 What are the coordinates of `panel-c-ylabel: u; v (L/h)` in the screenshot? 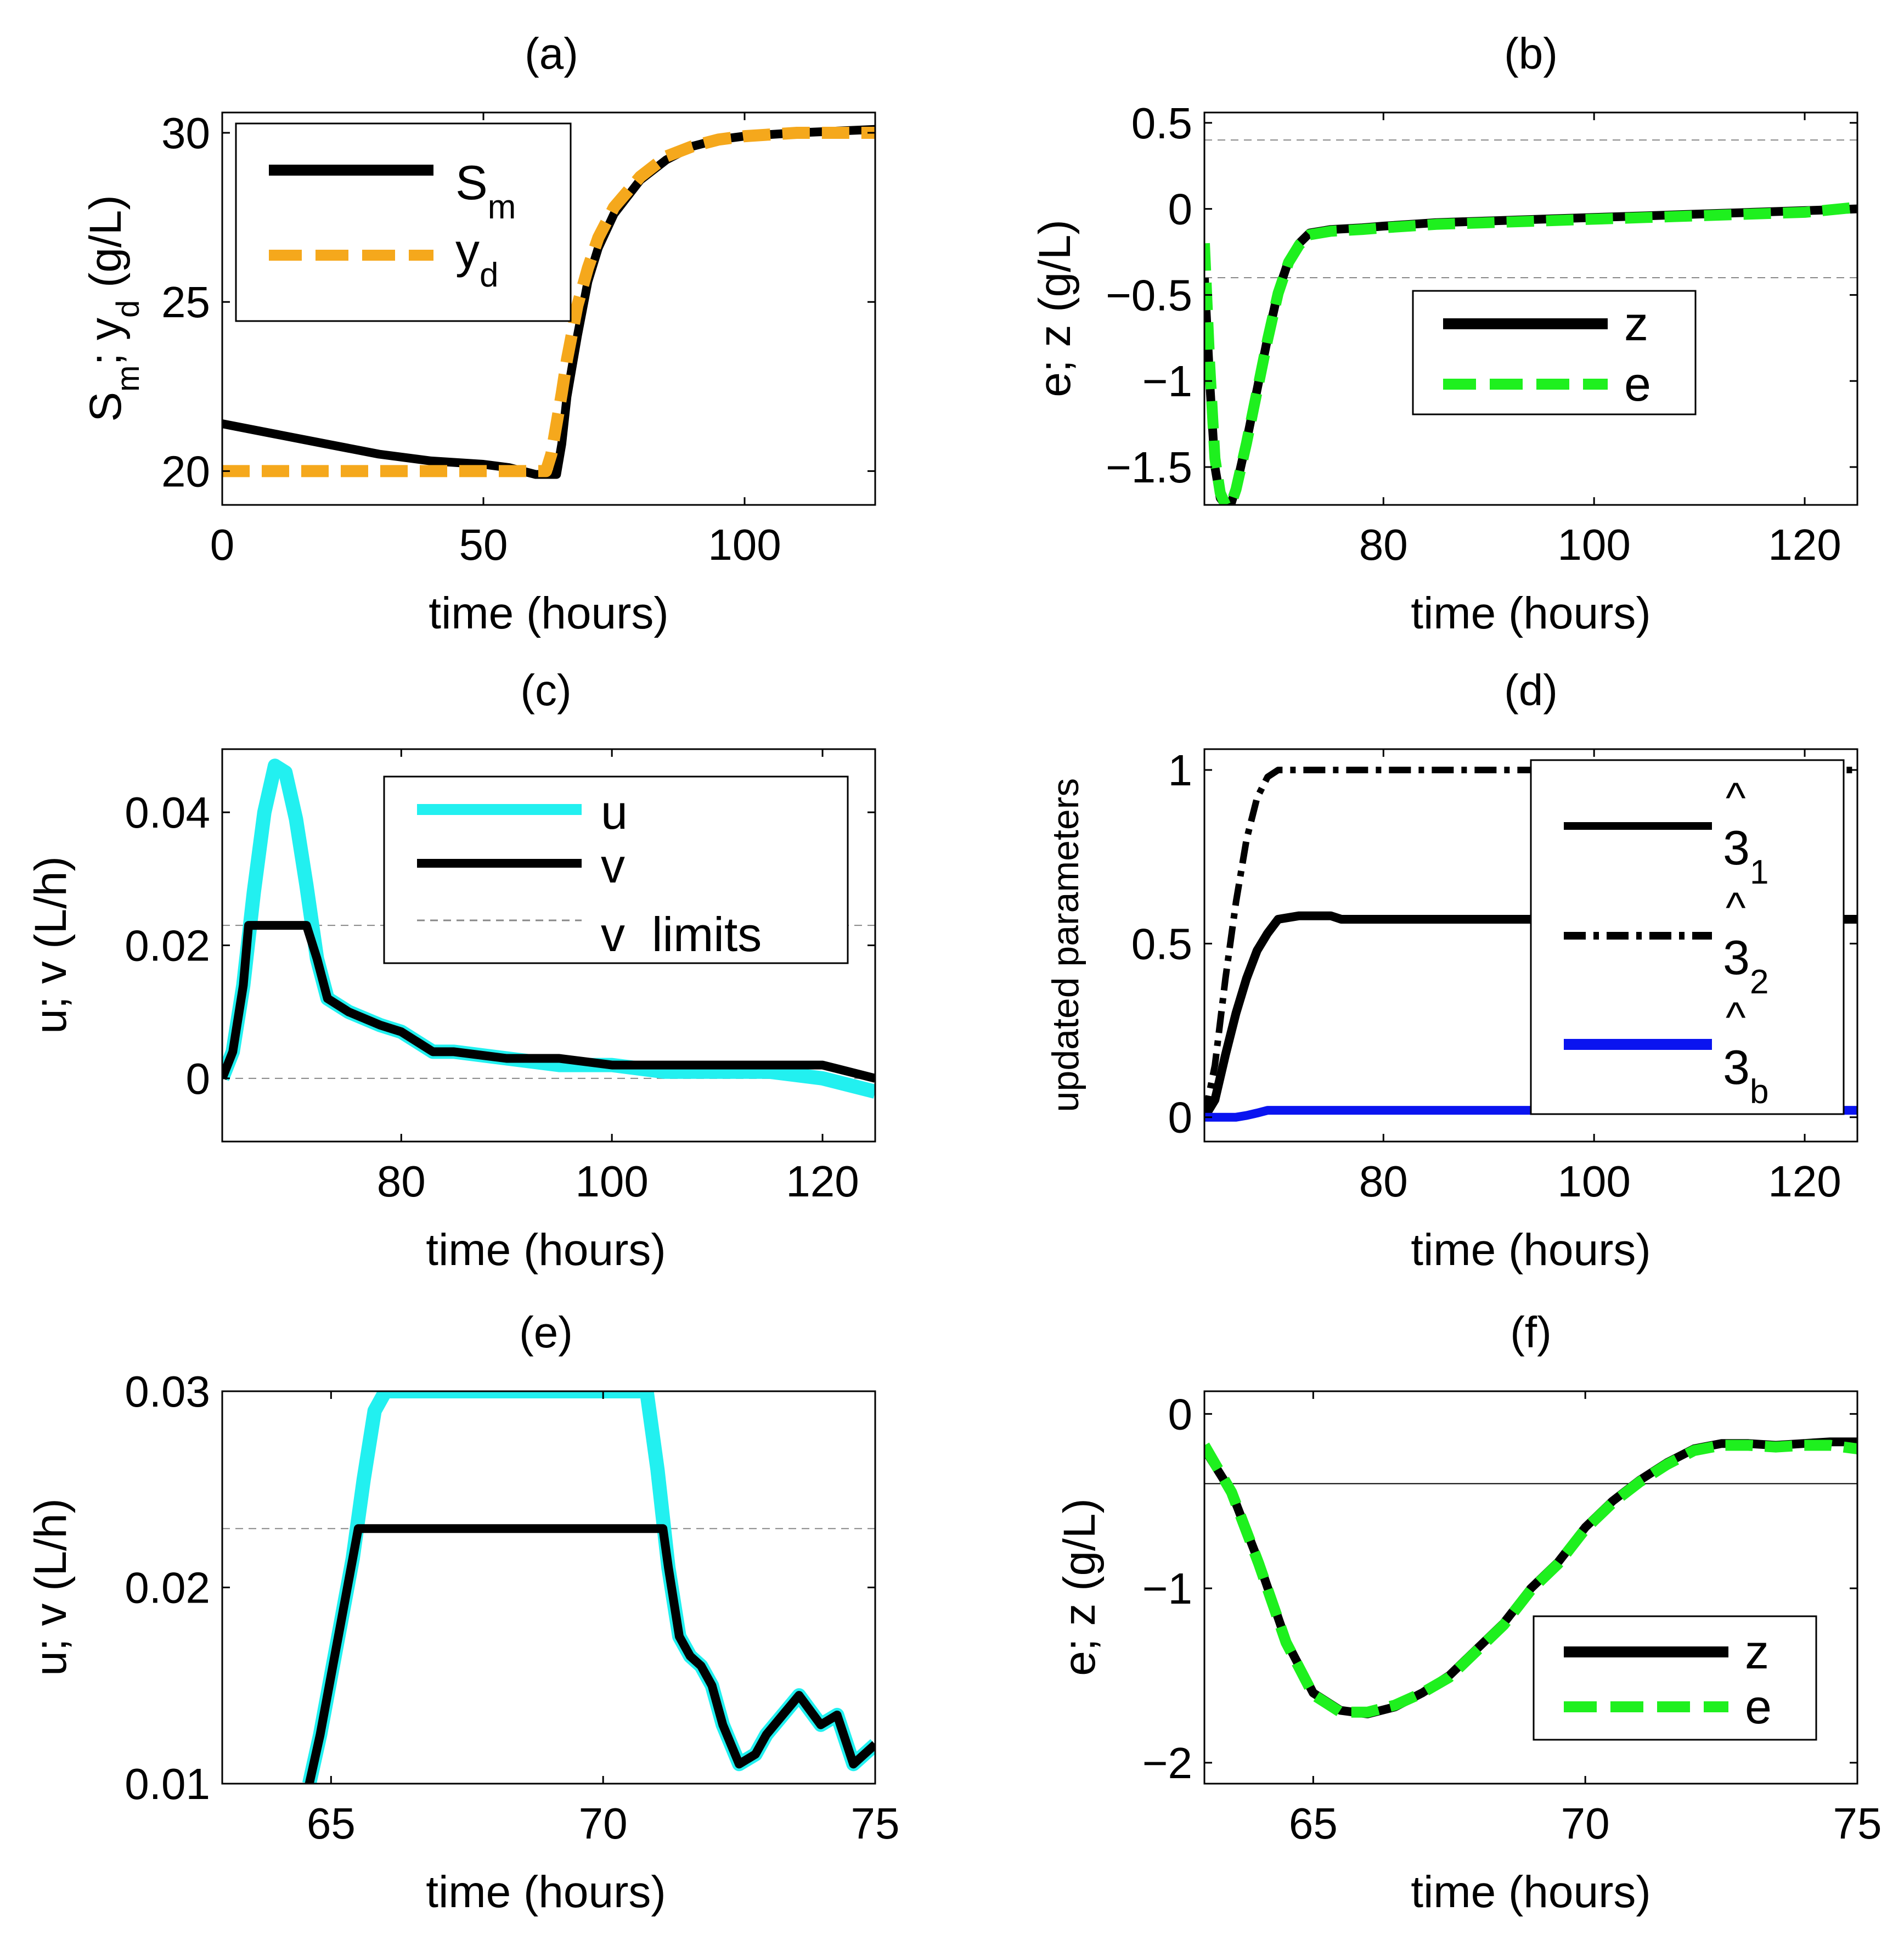 It's located at (51, 945).